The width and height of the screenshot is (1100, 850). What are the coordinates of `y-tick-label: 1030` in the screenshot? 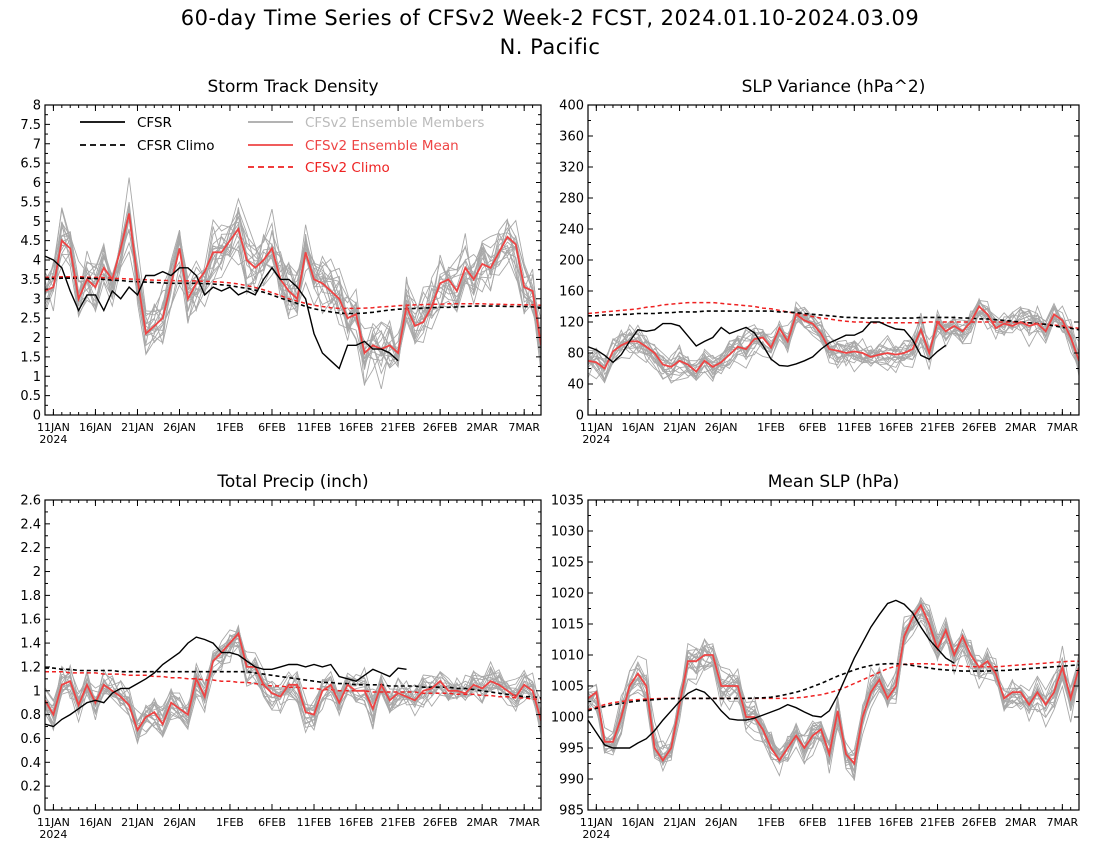 It's located at (567, 532).